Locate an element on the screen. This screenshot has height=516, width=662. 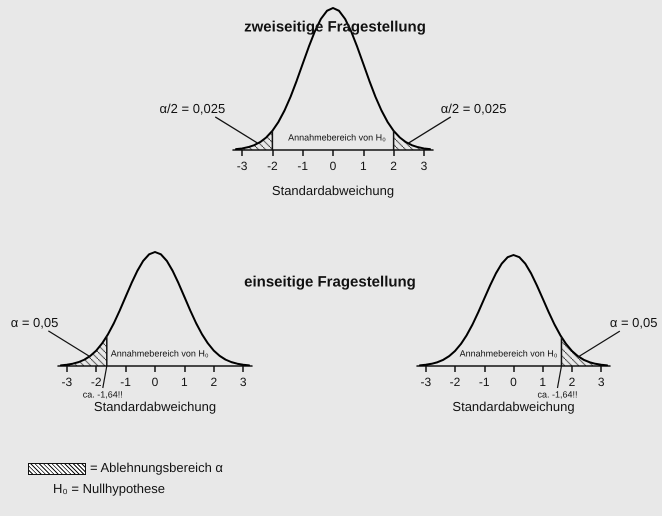
text: H₀ = Nullhypothese is located at coordinates (109, 488).